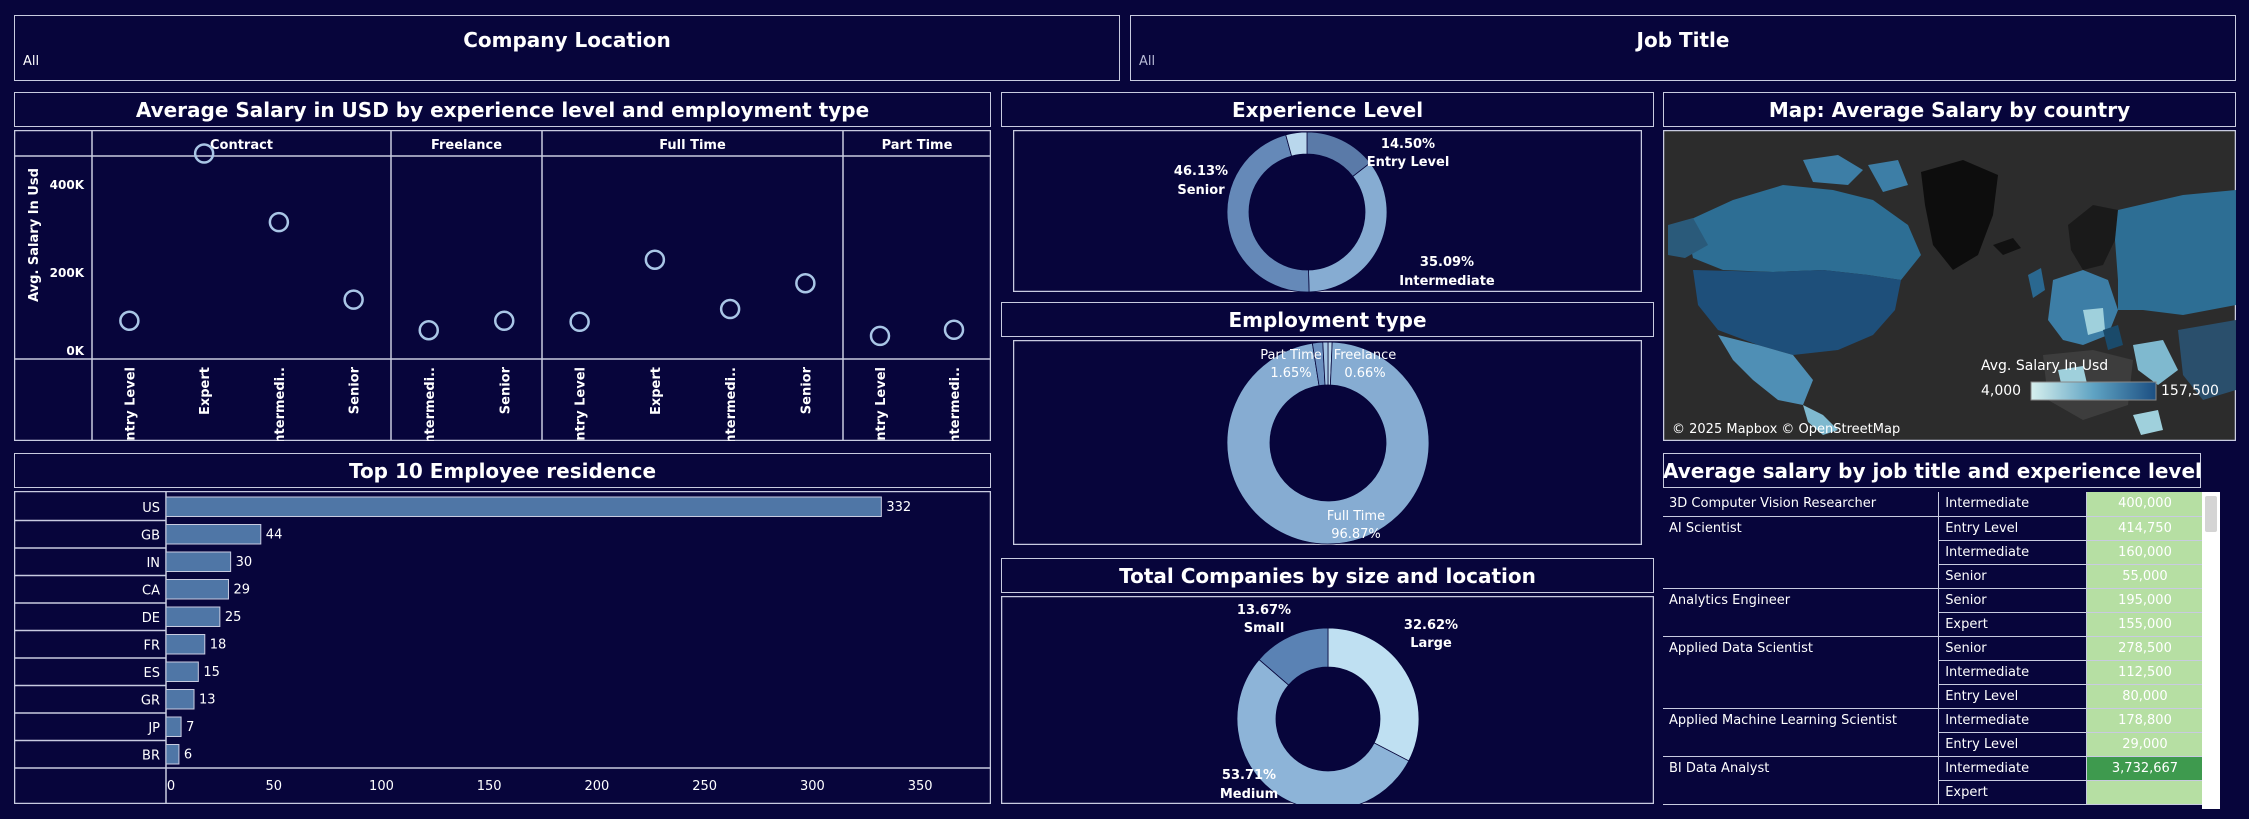 This screenshot has height=819, width=2249. Describe the element at coordinates (581, 404) in the screenshot. I see `scatter-category-label: Entry Level` at that location.